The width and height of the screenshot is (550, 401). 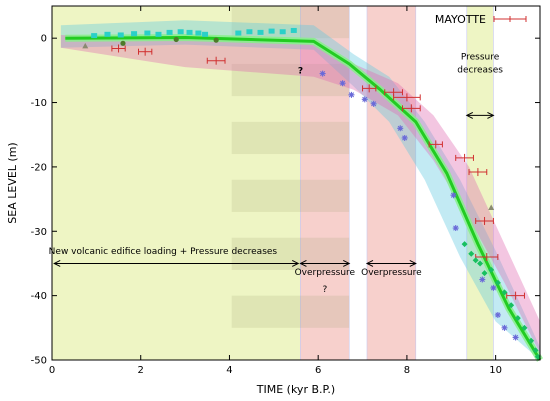 I want to click on legend: MAYOTTE, so click(x=481, y=19).